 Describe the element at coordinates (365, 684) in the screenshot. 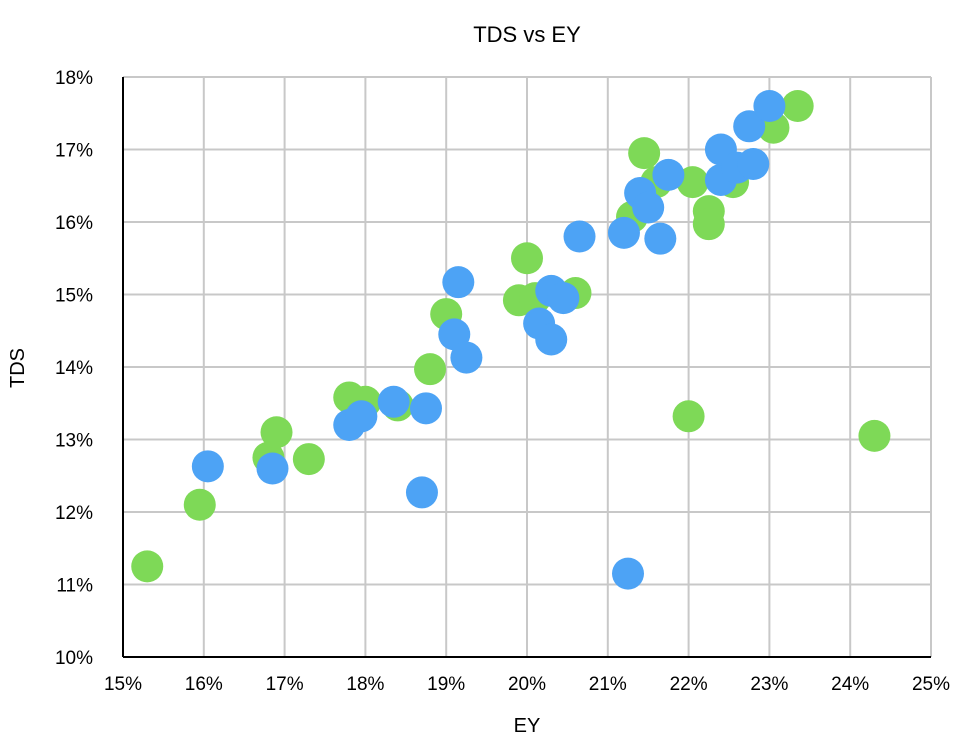

I see `x-tick-label: 18%` at that location.